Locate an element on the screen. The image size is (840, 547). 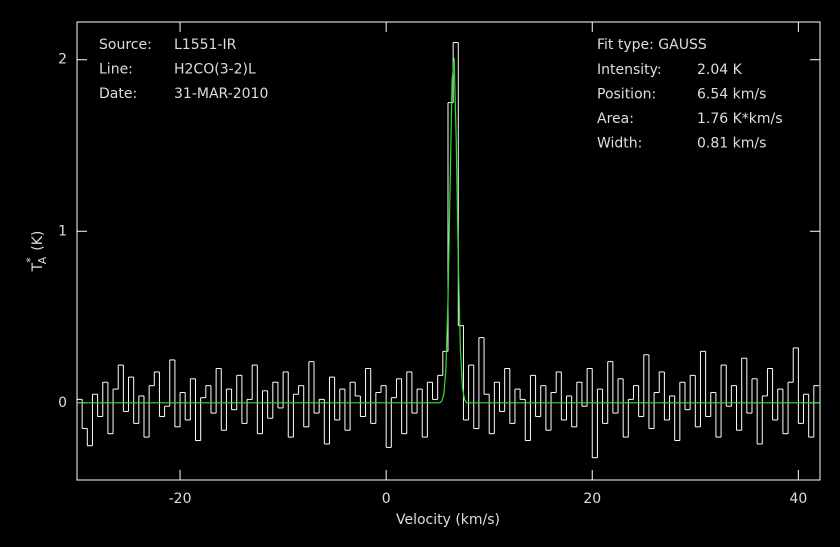
y-label-base: T is located at coordinates (38, 267).